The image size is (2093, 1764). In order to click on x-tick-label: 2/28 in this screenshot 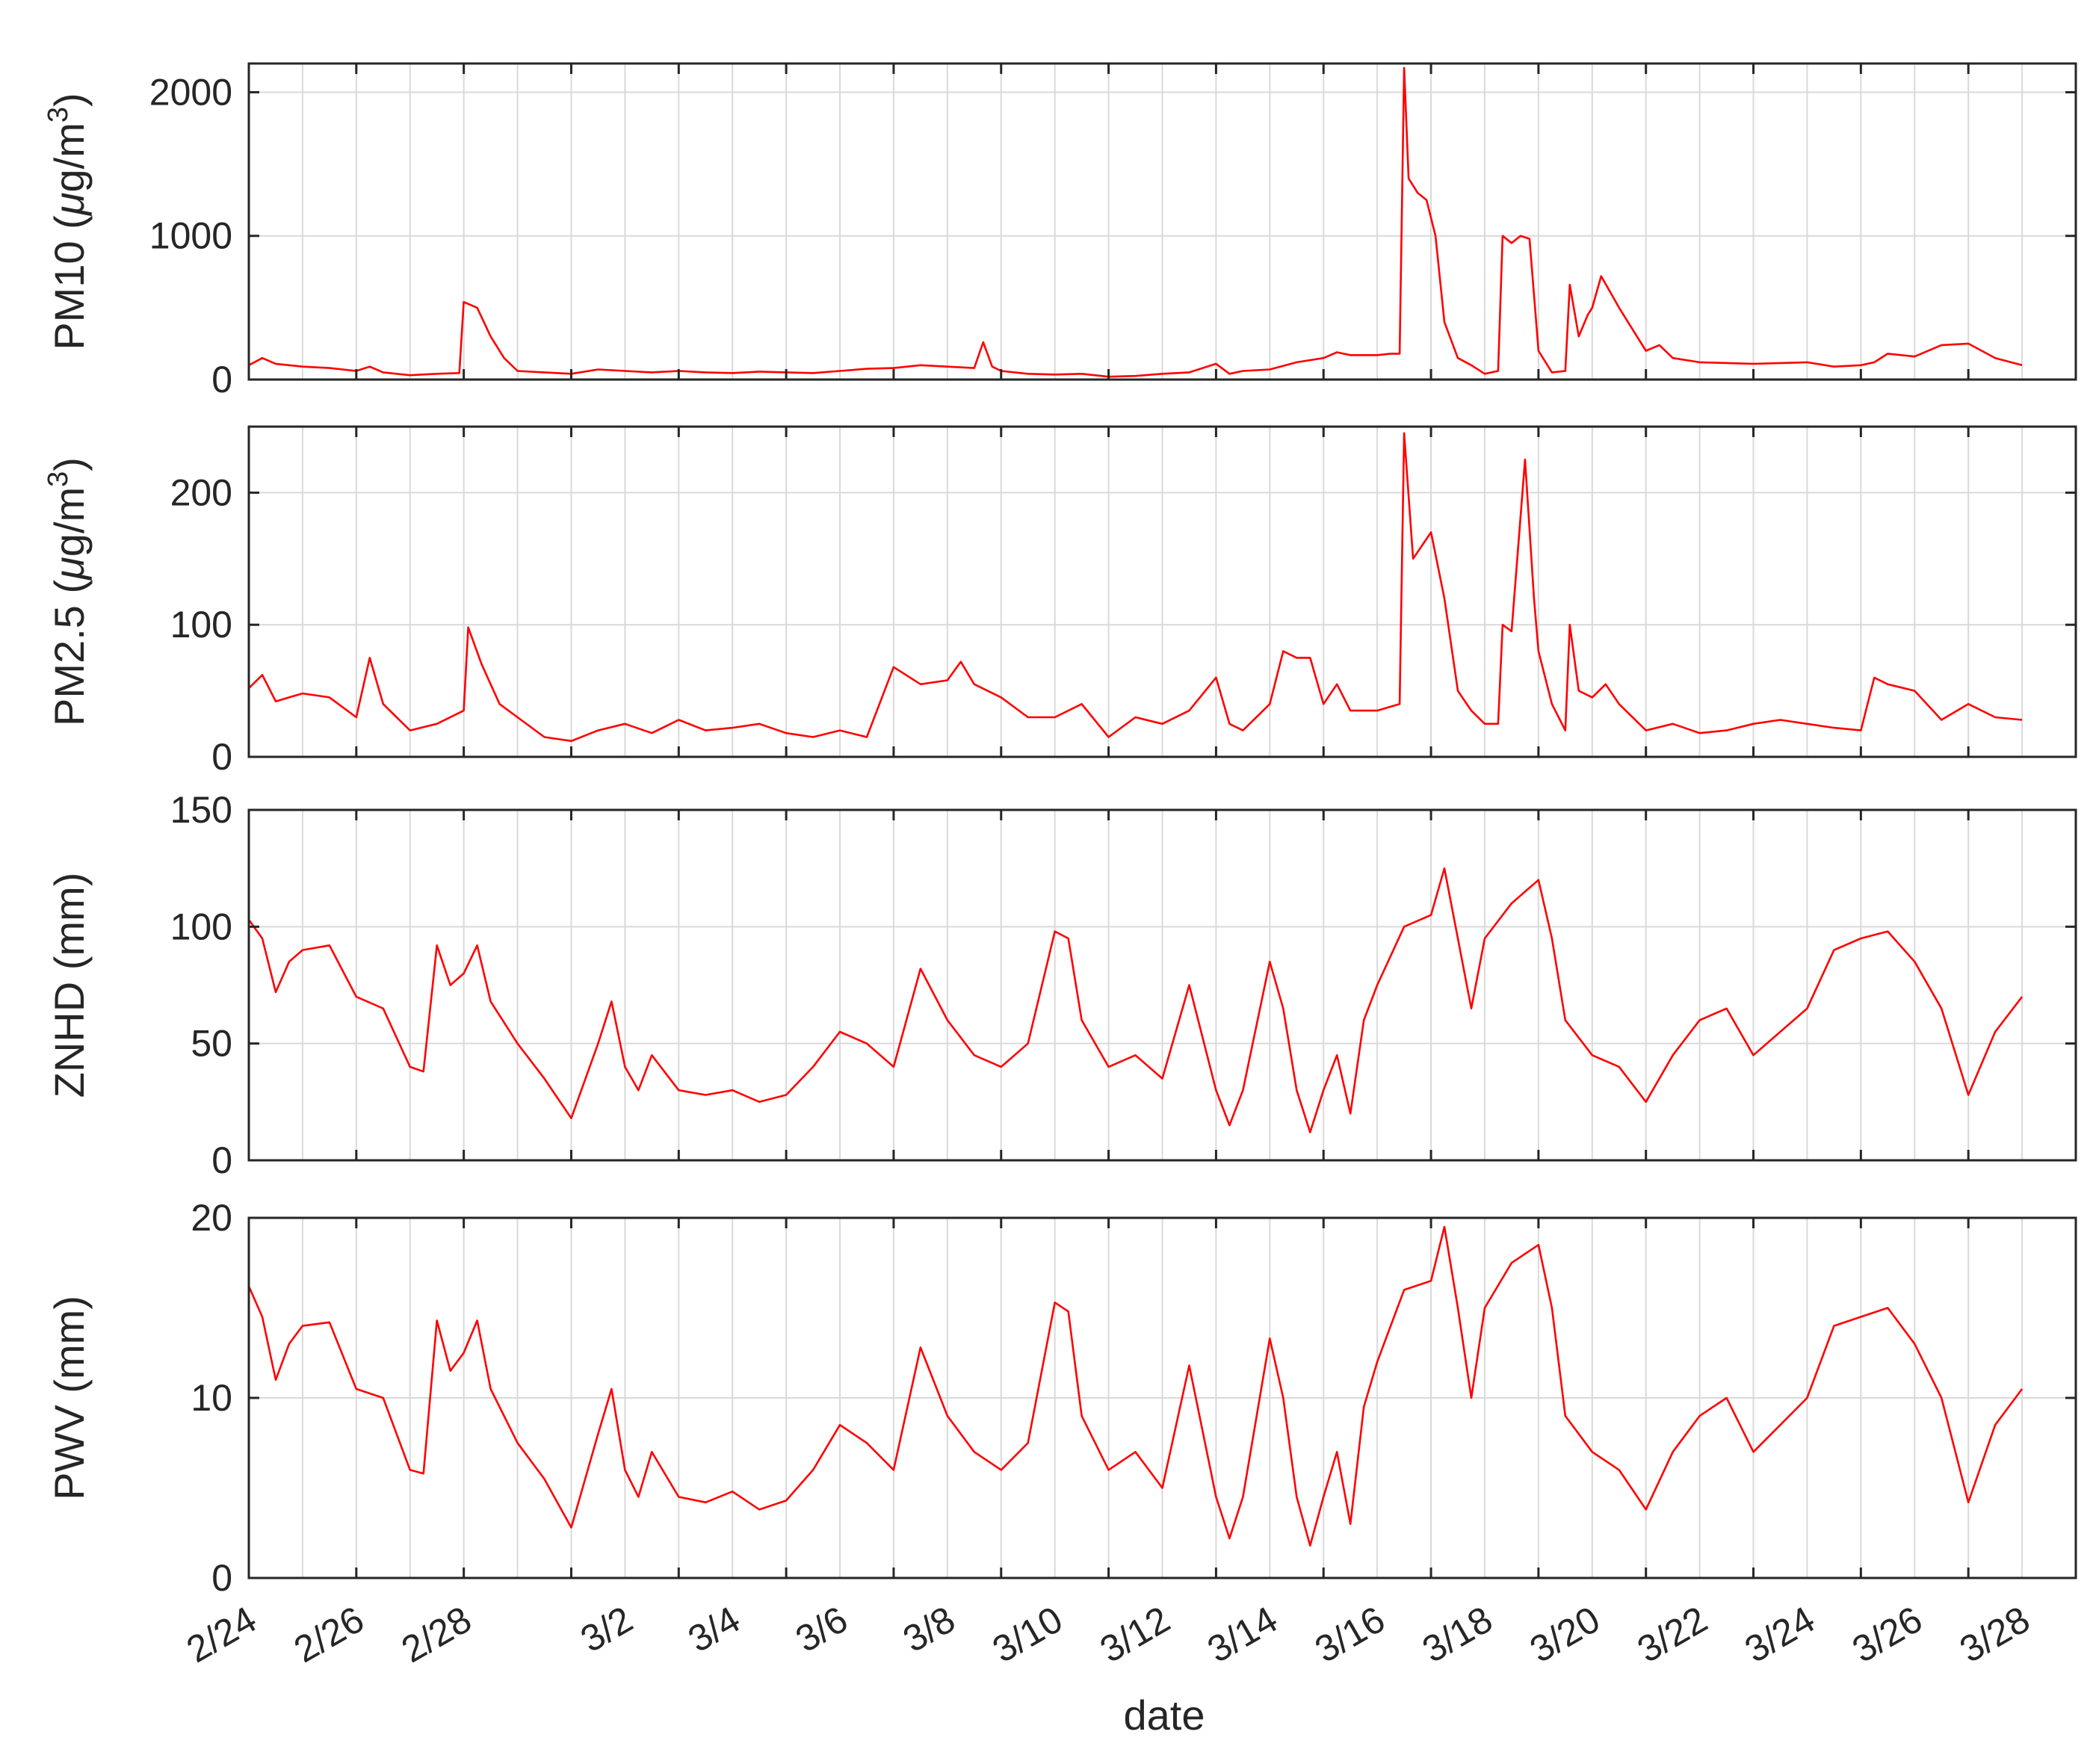, I will do `click(437, 1634)`.